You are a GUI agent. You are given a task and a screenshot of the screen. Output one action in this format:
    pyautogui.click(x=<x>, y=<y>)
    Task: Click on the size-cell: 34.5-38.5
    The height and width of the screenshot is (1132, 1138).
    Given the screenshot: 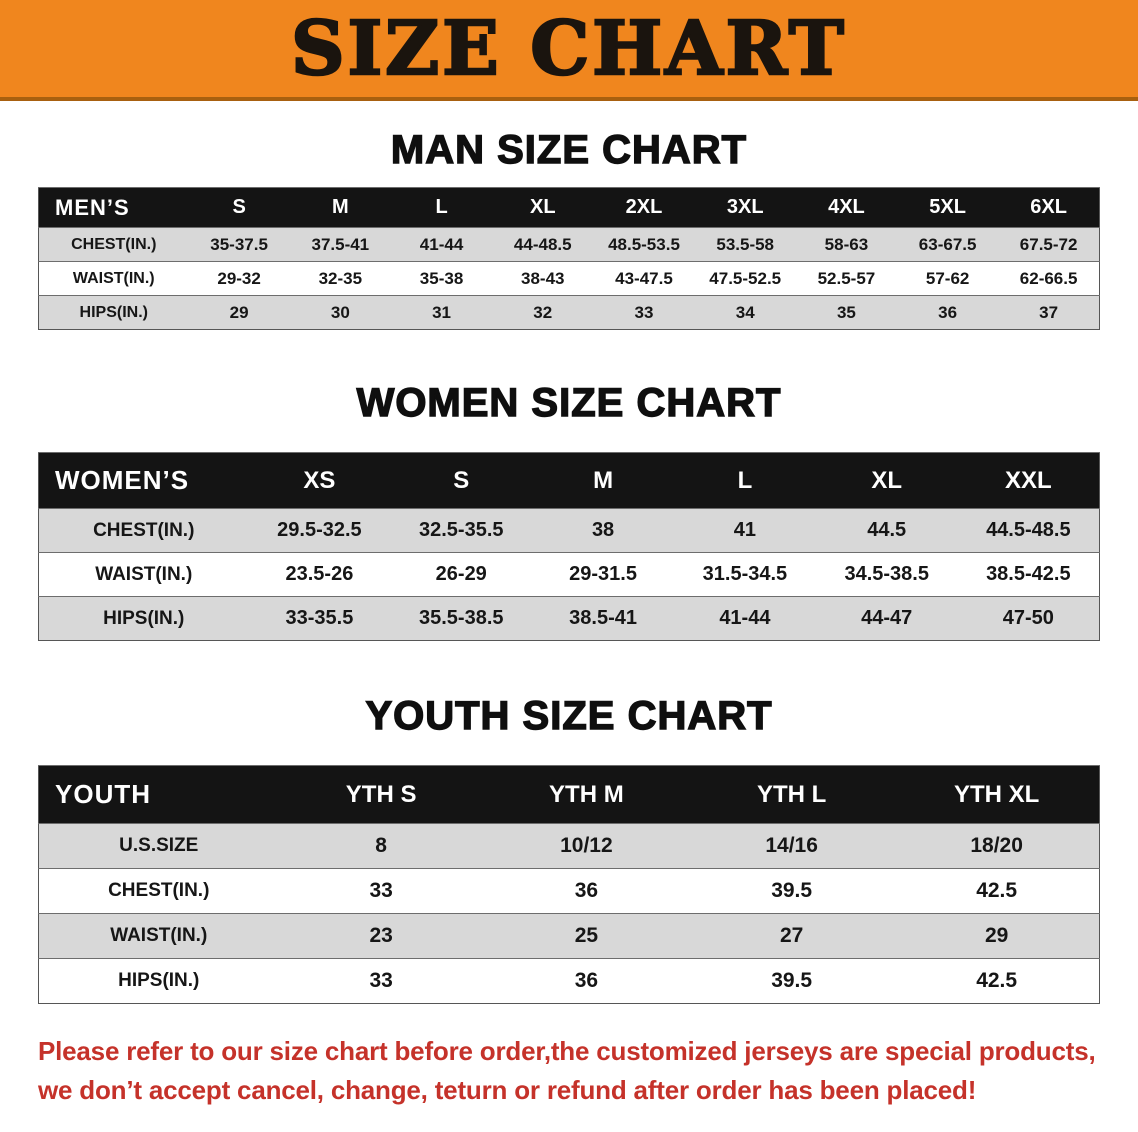 What is the action you would take?
    pyautogui.click(x=886, y=574)
    